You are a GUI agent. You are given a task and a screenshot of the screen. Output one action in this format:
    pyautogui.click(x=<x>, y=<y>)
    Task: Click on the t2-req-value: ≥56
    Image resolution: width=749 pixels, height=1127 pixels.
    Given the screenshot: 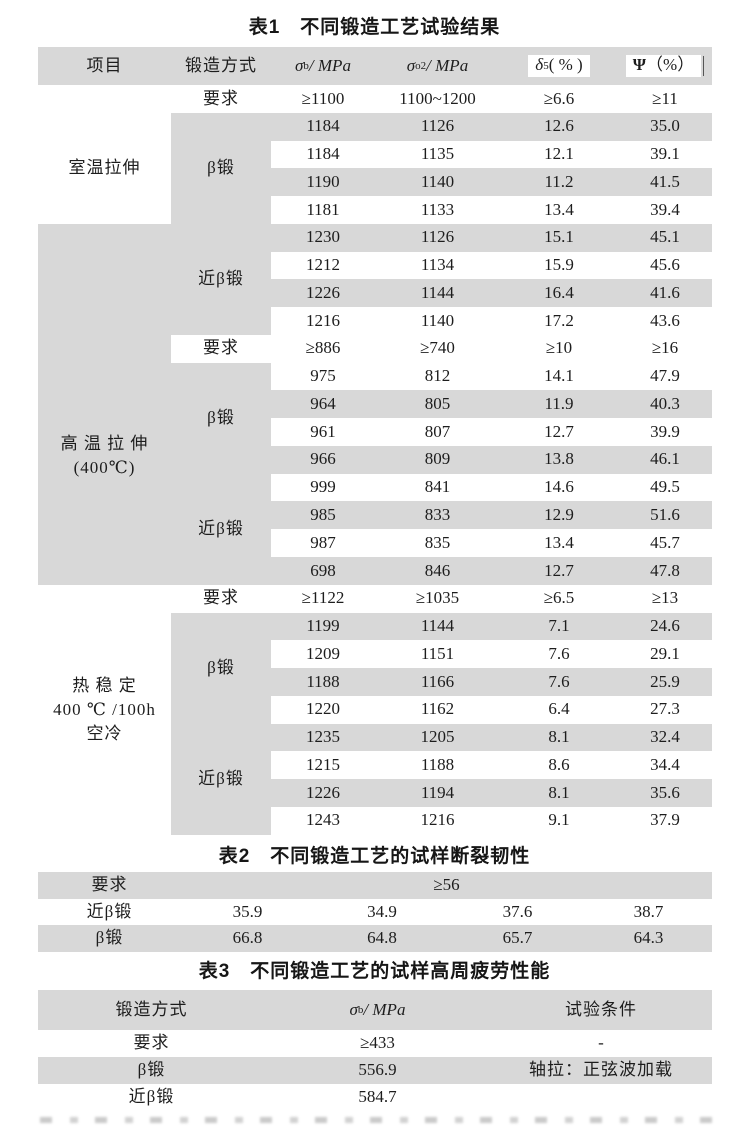 What is the action you would take?
    pyautogui.click(x=446, y=885)
    